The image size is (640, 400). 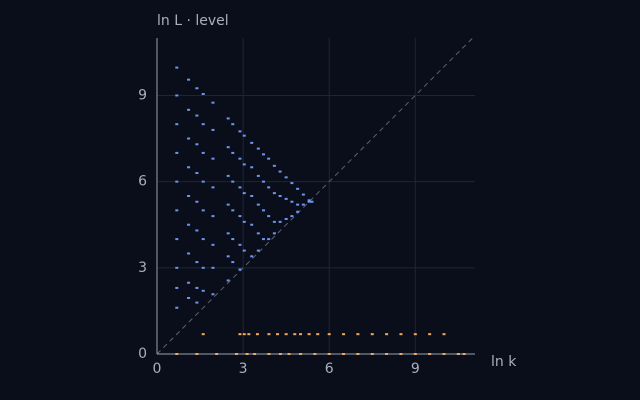 I want to click on y-tick-label: 9, so click(x=142, y=95).